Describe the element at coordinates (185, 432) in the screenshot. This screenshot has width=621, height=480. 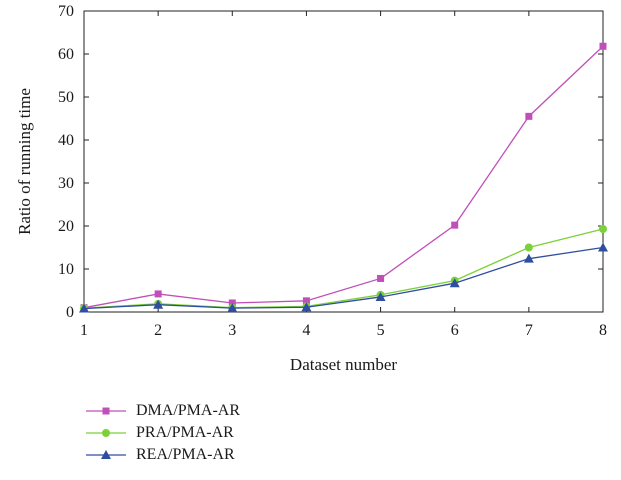
I see `legend-label: PRA/PMA-AR` at that location.